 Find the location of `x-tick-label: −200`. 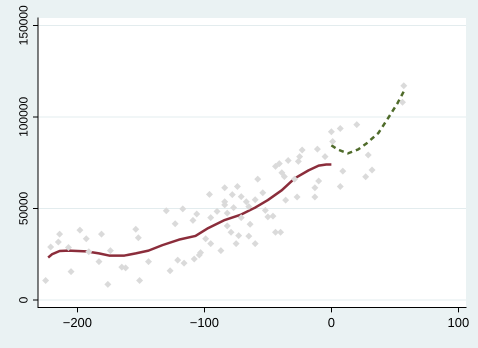

x-tick-label: −200 is located at coordinates (77, 322).